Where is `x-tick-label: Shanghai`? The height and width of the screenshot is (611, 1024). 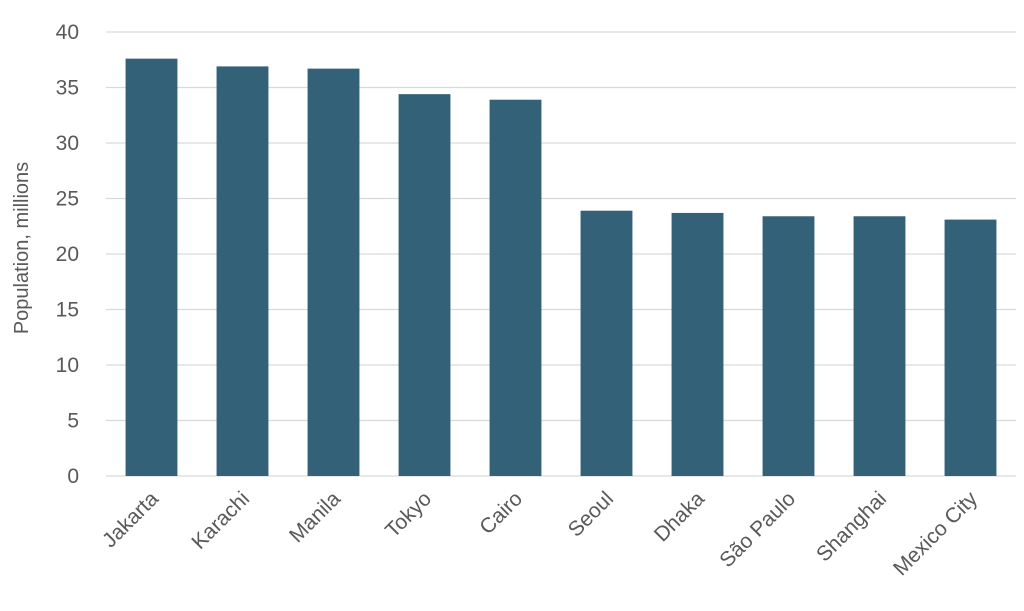
x-tick-label: Shanghai is located at coordinates (851, 526).